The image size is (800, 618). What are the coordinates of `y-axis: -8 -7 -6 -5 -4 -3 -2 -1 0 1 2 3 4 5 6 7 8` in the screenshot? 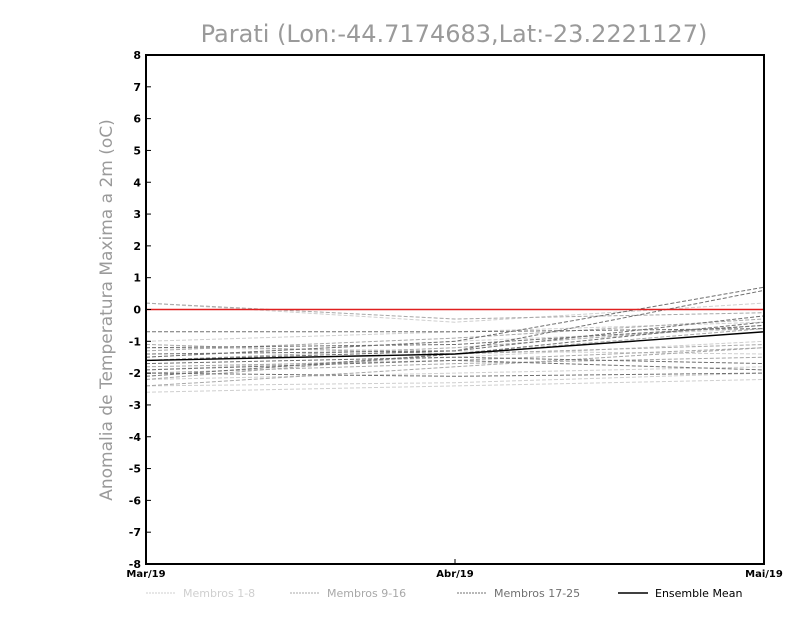 It's located at (140, 310).